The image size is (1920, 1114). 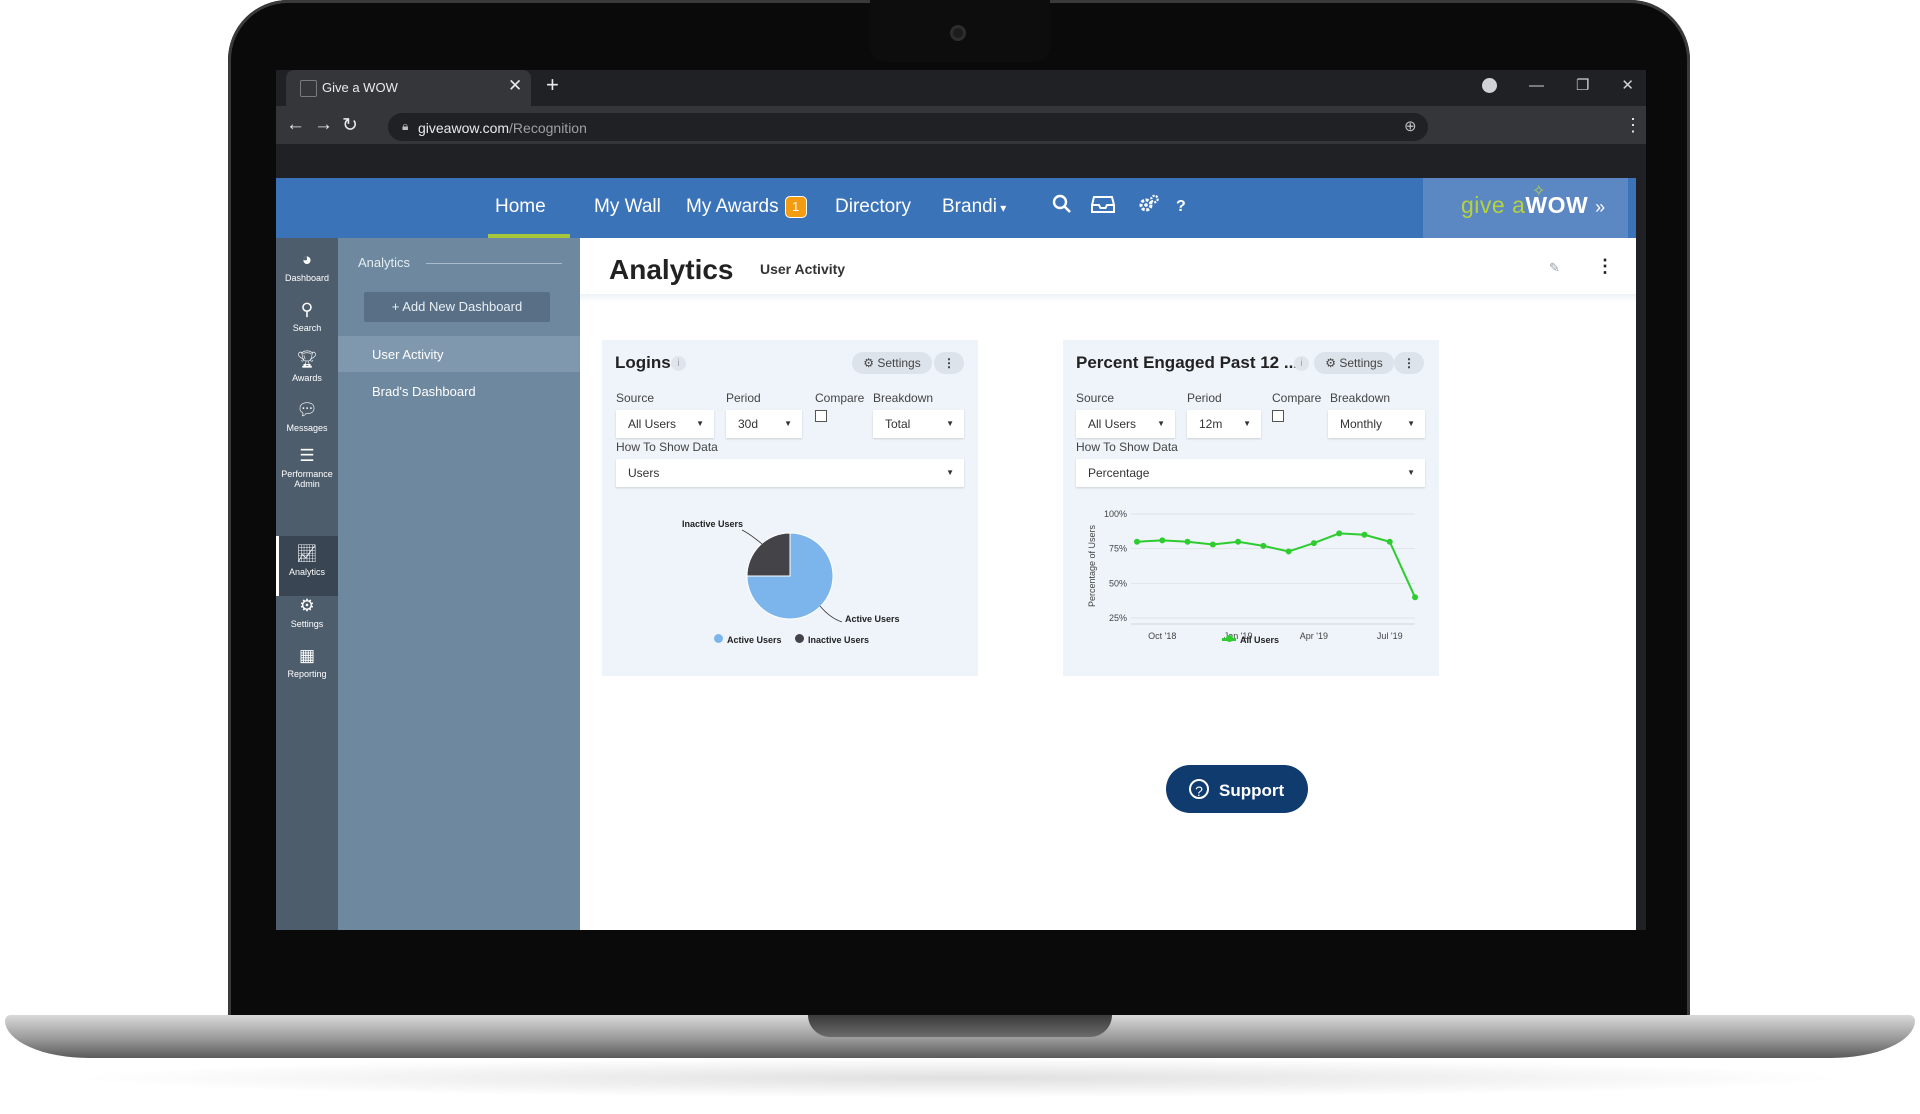 What do you see at coordinates (1605, 266) in the screenshot?
I see `more-options-icon: ⋮` at bounding box center [1605, 266].